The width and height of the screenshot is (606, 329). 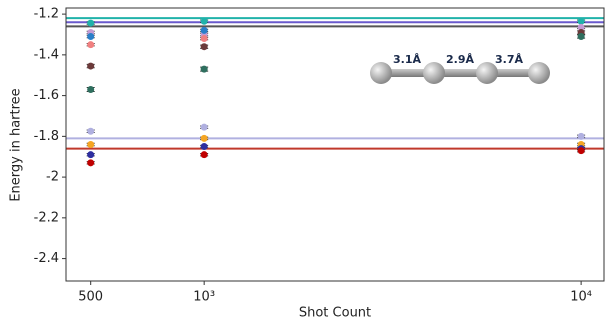 What do you see at coordinates (407, 59) in the screenshot?
I see `annotation: 3.1Å` at bounding box center [407, 59].